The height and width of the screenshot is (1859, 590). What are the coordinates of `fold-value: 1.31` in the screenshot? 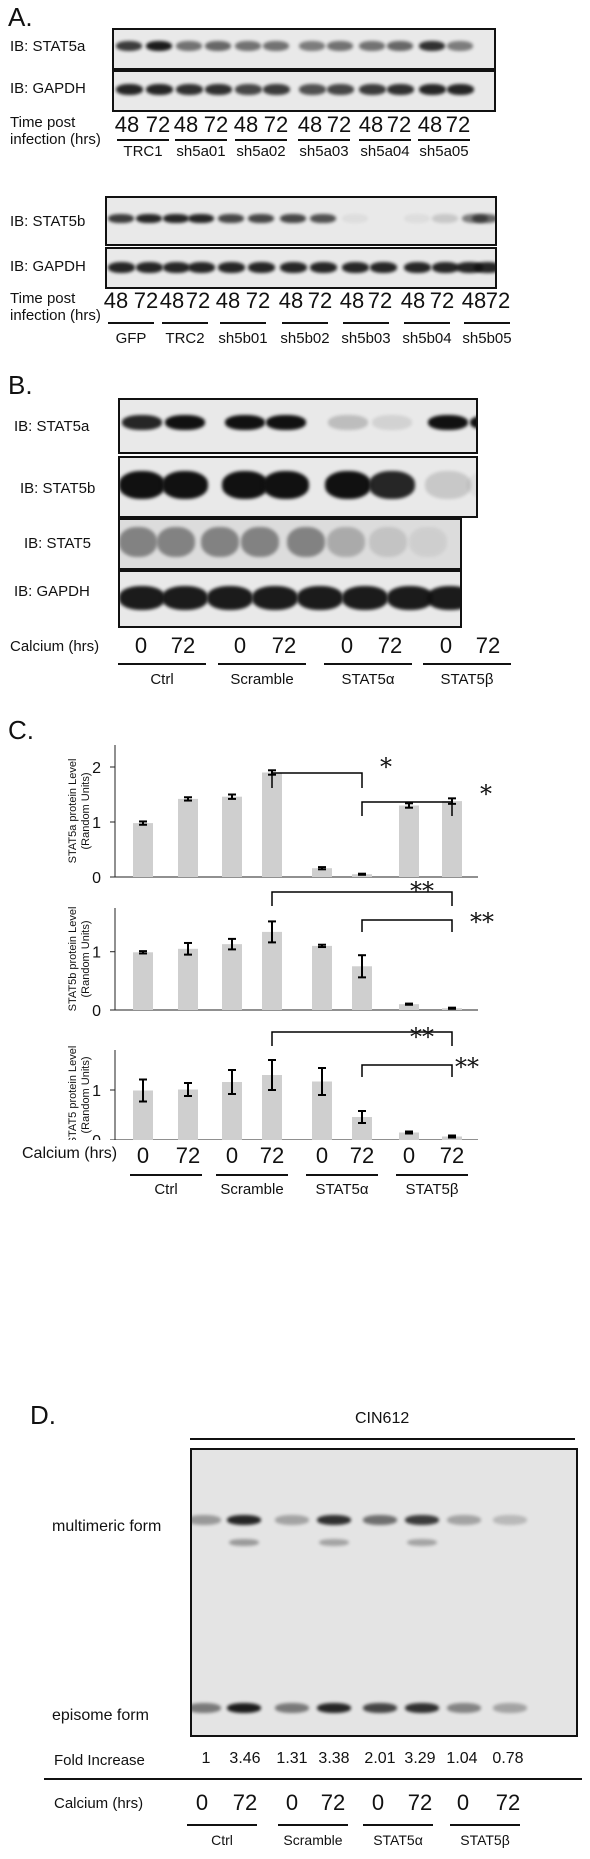 It's located at (292, 1758).